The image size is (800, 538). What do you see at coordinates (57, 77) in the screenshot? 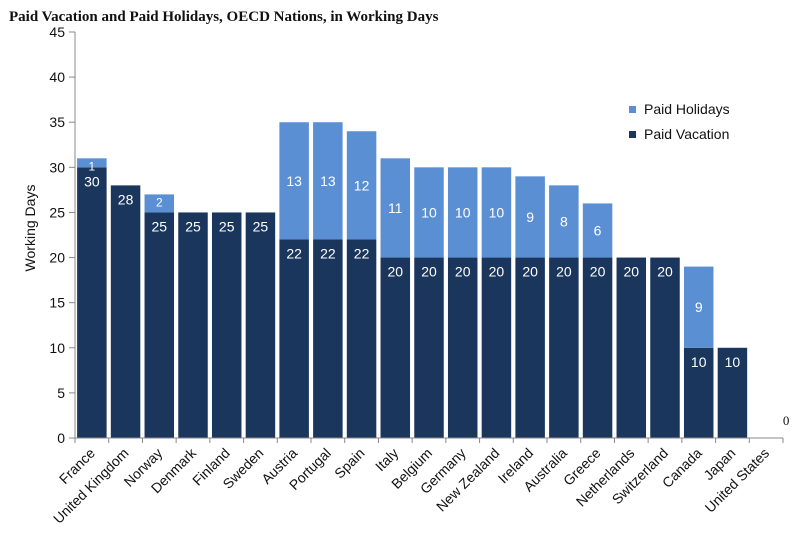
I see `y-tick-label: 40` at bounding box center [57, 77].